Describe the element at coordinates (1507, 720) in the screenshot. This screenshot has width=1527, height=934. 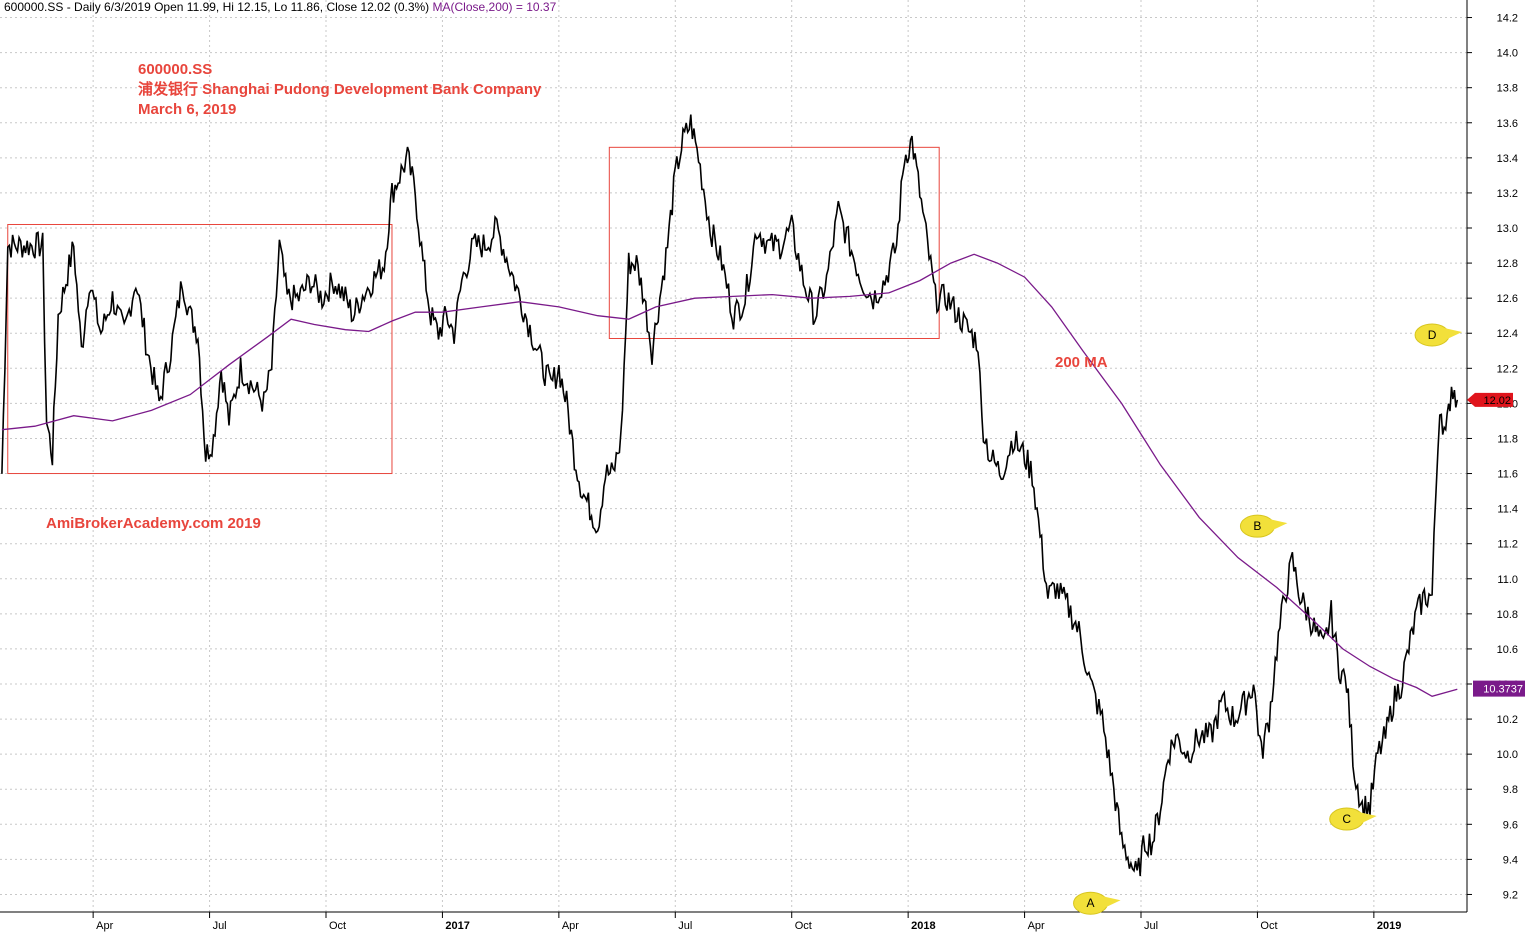
I see `y-tick-label: 10.2` at that location.